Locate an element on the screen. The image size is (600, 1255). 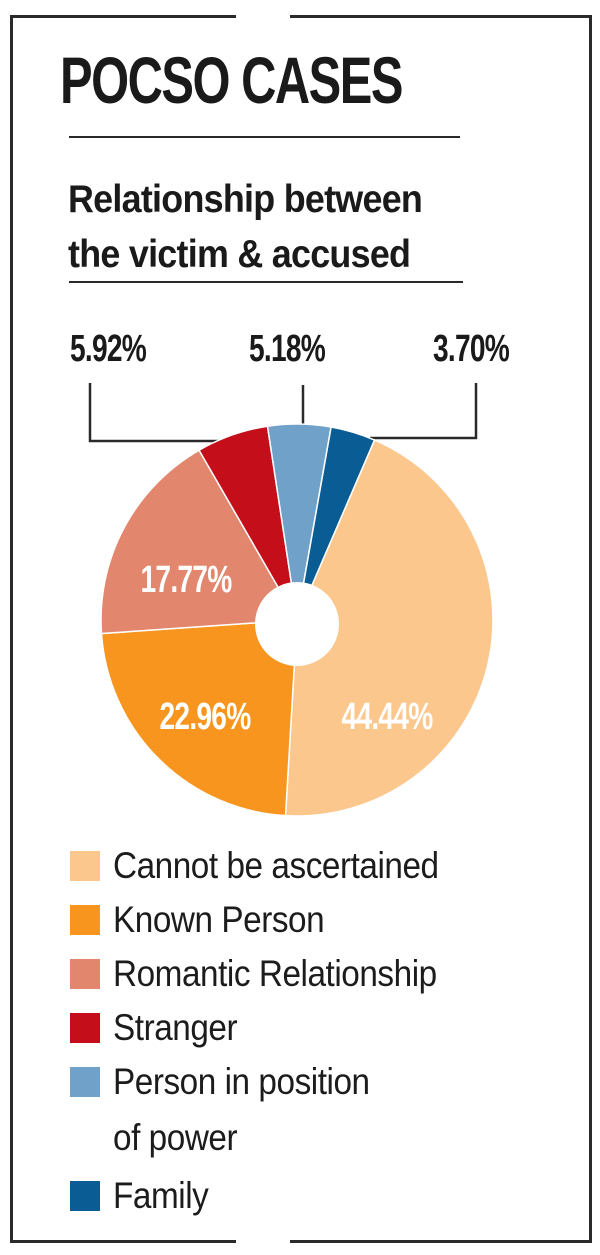
chart-title: POCSO CASES is located at coordinates (231, 80).